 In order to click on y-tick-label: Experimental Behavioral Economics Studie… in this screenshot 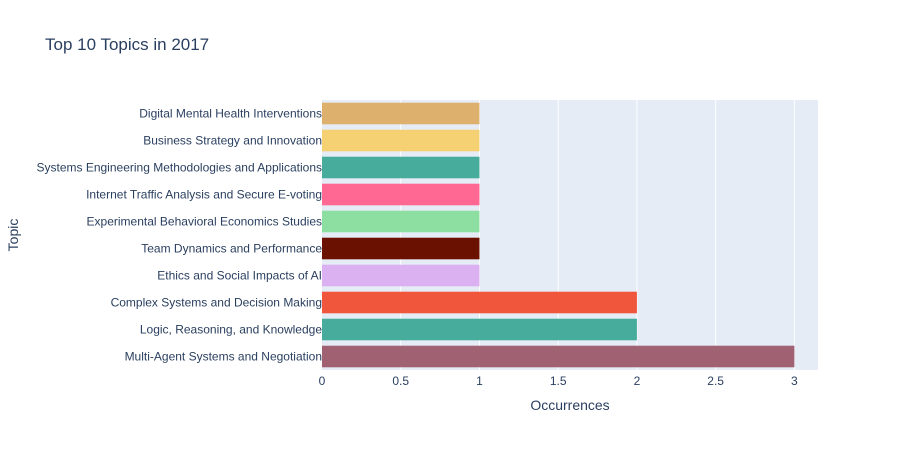, I will do `click(204, 222)`.